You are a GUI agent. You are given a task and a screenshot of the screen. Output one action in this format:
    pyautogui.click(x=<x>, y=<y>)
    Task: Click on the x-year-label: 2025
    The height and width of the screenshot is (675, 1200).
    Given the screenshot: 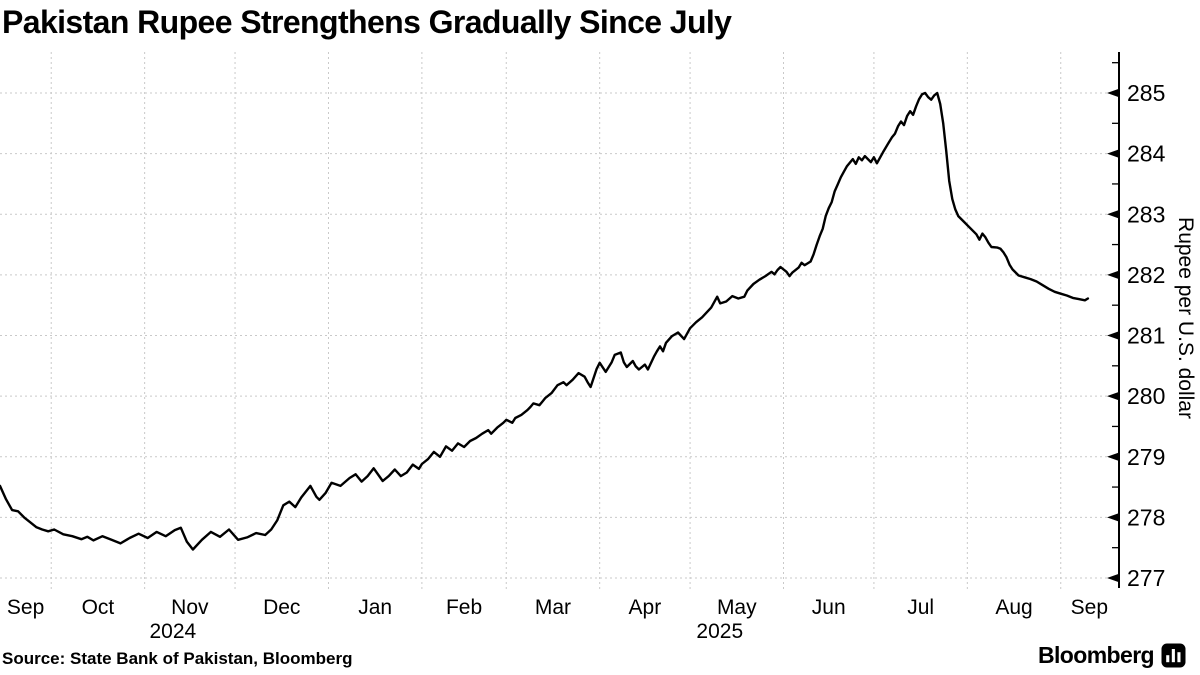 What is the action you would take?
    pyautogui.click(x=719, y=631)
    